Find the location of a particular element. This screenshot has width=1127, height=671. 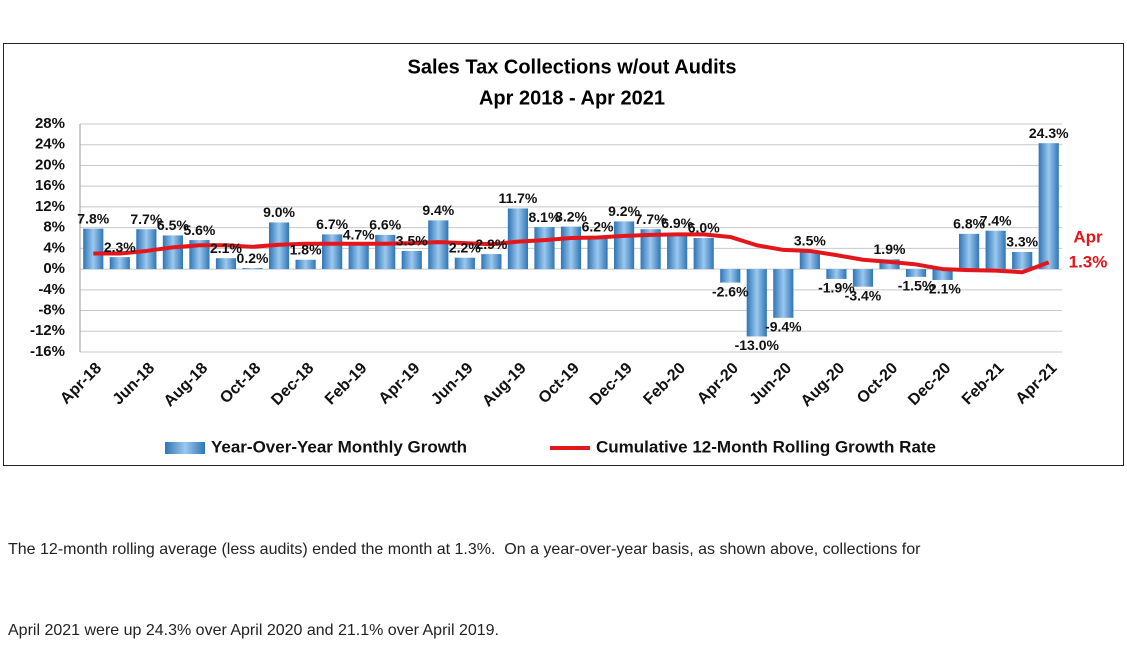

data-label: -9.4% is located at coordinates (783, 327).